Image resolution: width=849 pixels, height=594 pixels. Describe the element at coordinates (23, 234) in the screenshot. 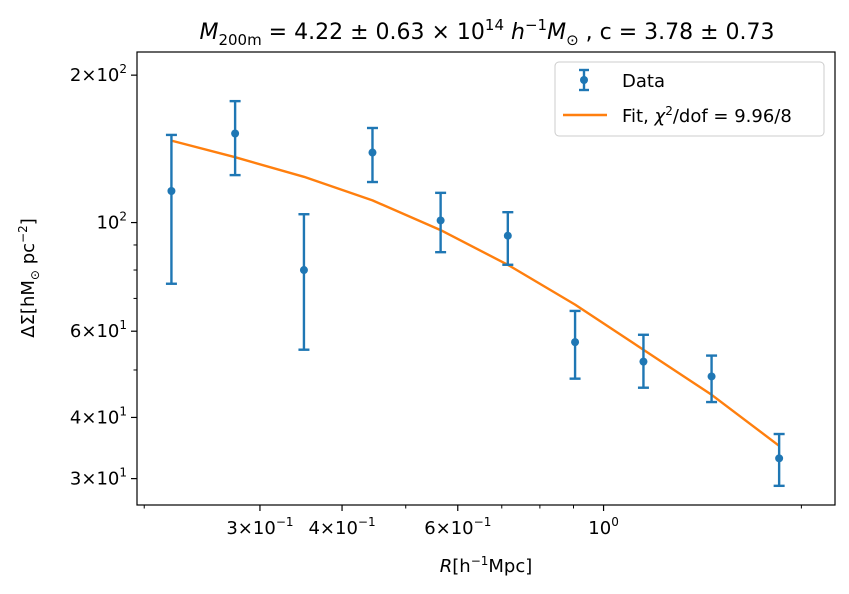

I see `y-label-exponent: −2` at that location.